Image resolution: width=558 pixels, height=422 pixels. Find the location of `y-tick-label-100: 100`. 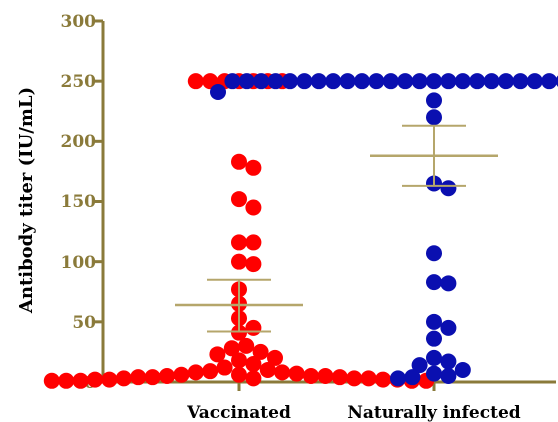

y-tick-label-100: 100 is located at coordinates (79, 263).